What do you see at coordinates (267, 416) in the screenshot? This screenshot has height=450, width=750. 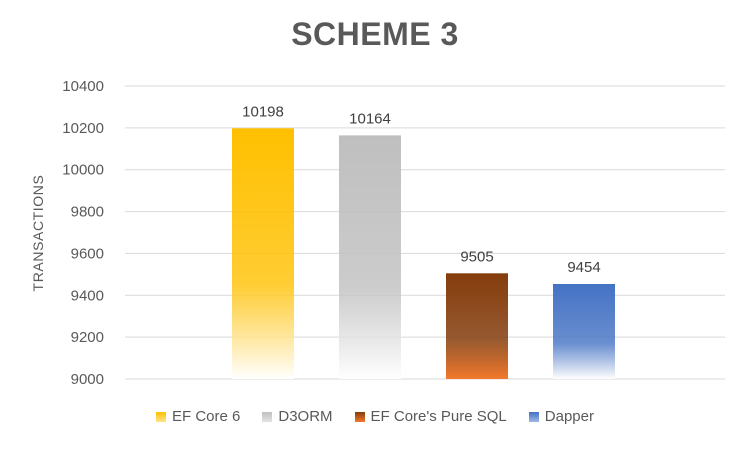 I see `legend-swatch-d3orm` at bounding box center [267, 416].